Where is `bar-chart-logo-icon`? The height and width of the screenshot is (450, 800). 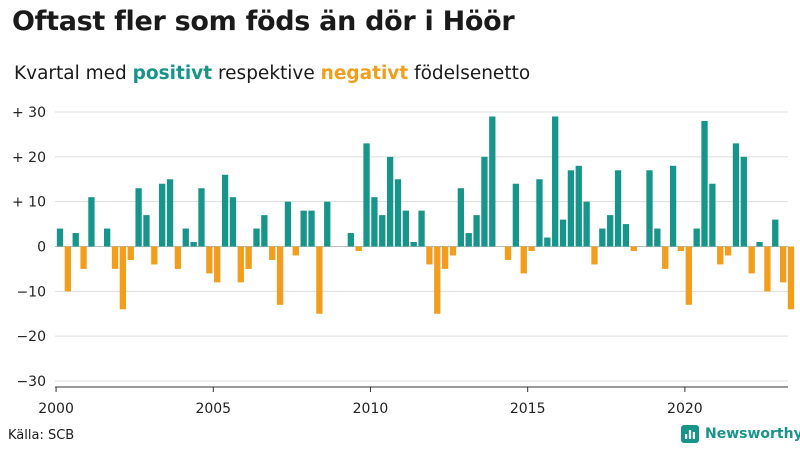
bar-chart-logo-icon is located at coordinates (690, 434).